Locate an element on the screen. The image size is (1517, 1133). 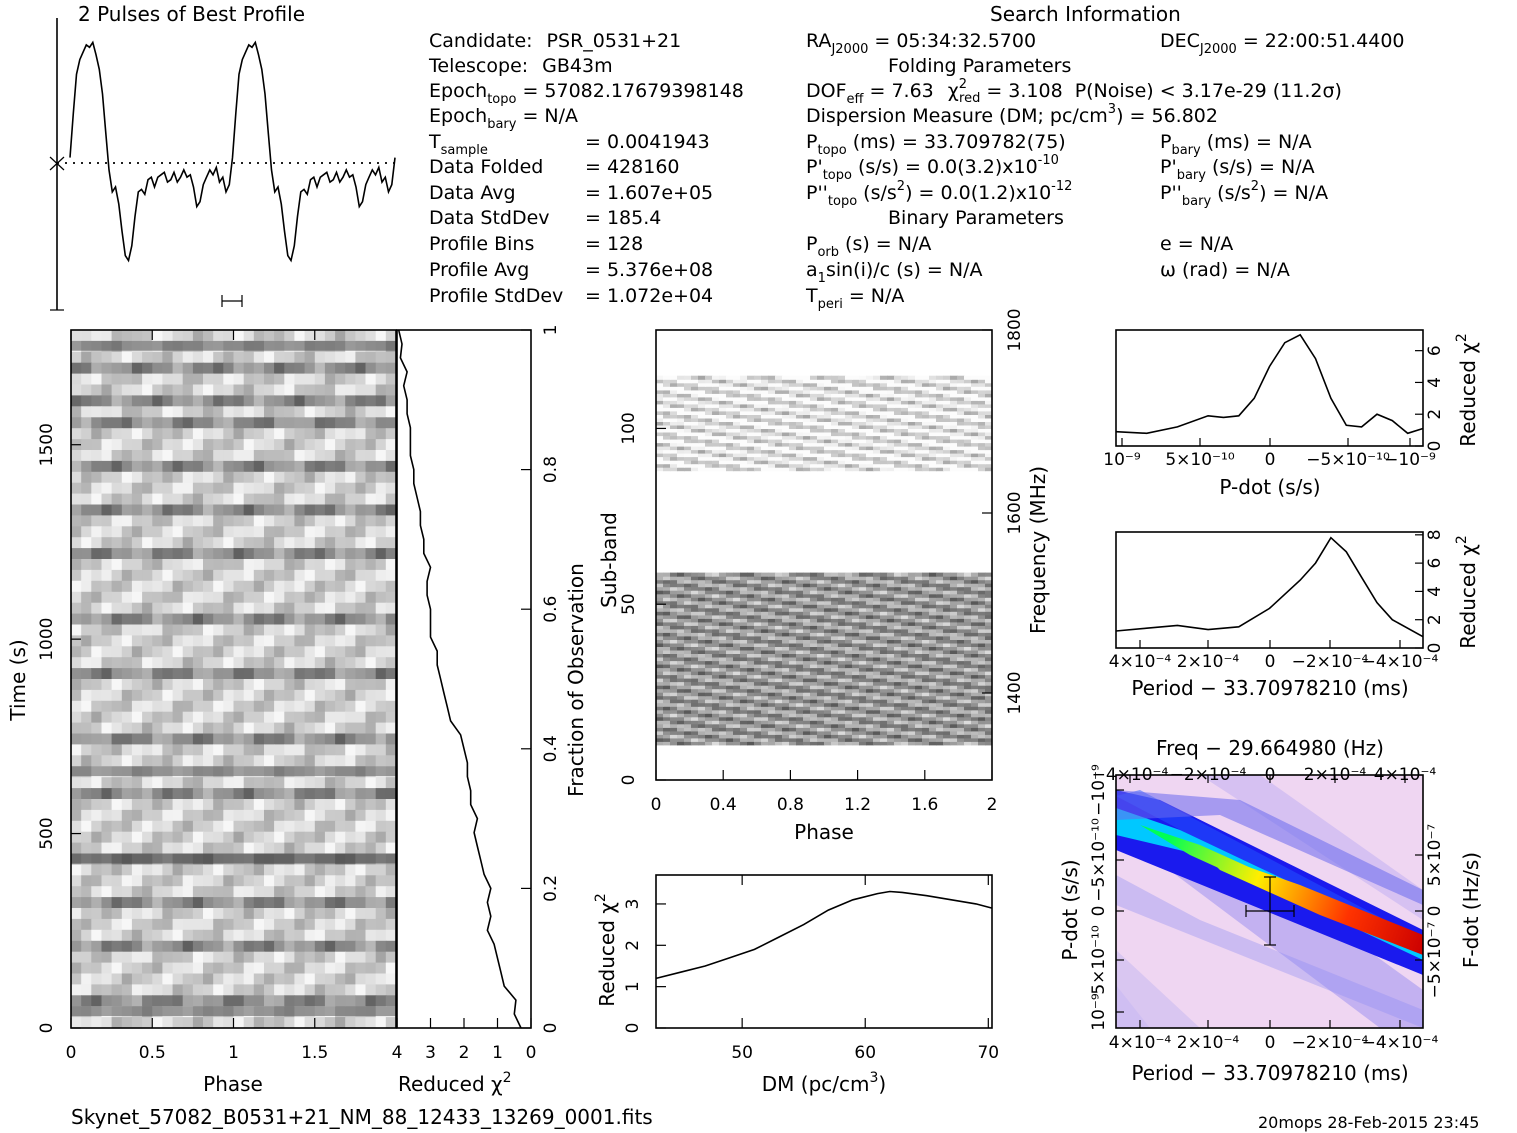
pp-period-tick: −2×10⁻⁴ is located at coordinates (1330, 1043).